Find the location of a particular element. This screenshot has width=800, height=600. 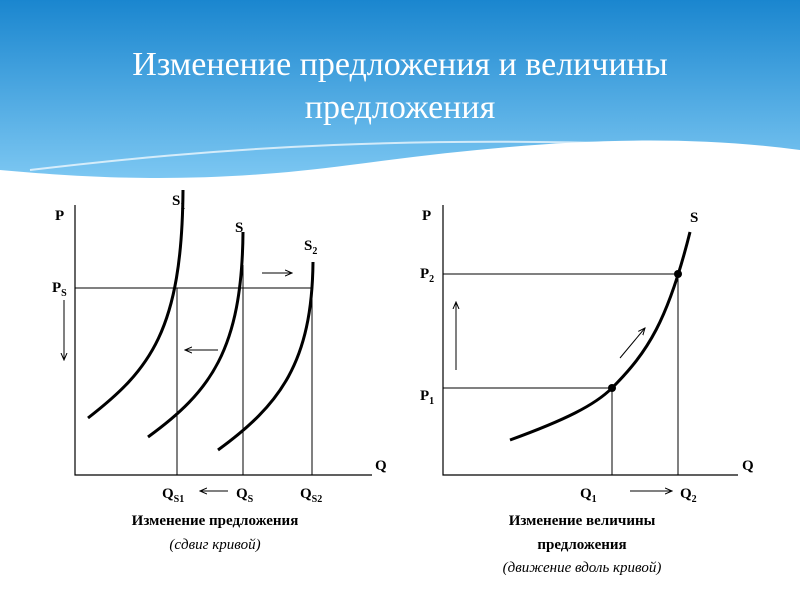

caption: Изменение предложения is located at coordinates (215, 521).